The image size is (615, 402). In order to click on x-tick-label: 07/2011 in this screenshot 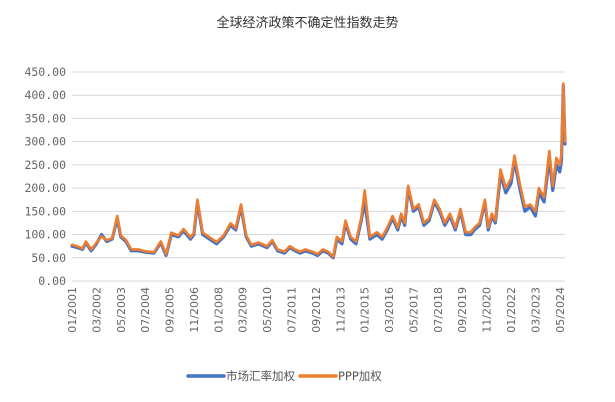, I will do `click(291, 310)`.